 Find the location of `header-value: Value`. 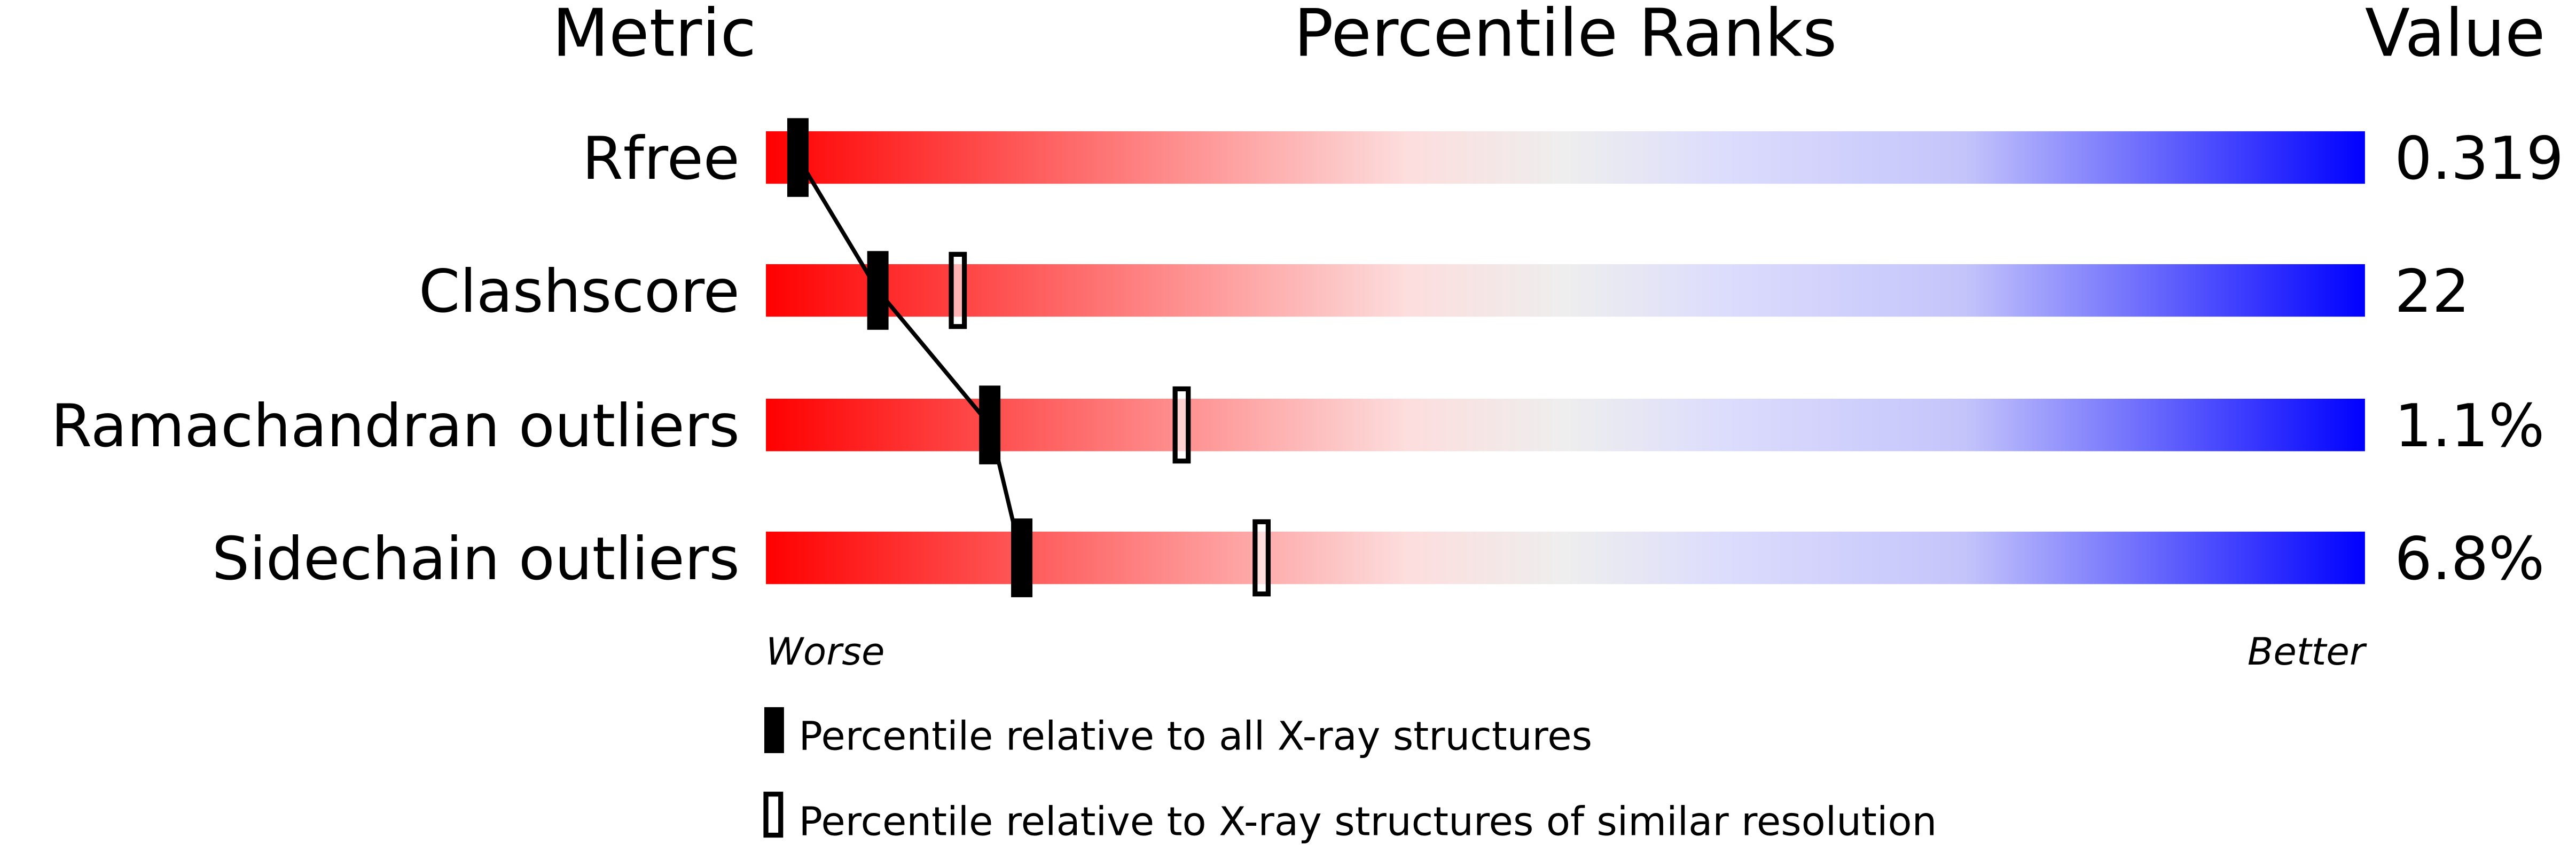

header-value: Value is located at coordinates (2455, 36).